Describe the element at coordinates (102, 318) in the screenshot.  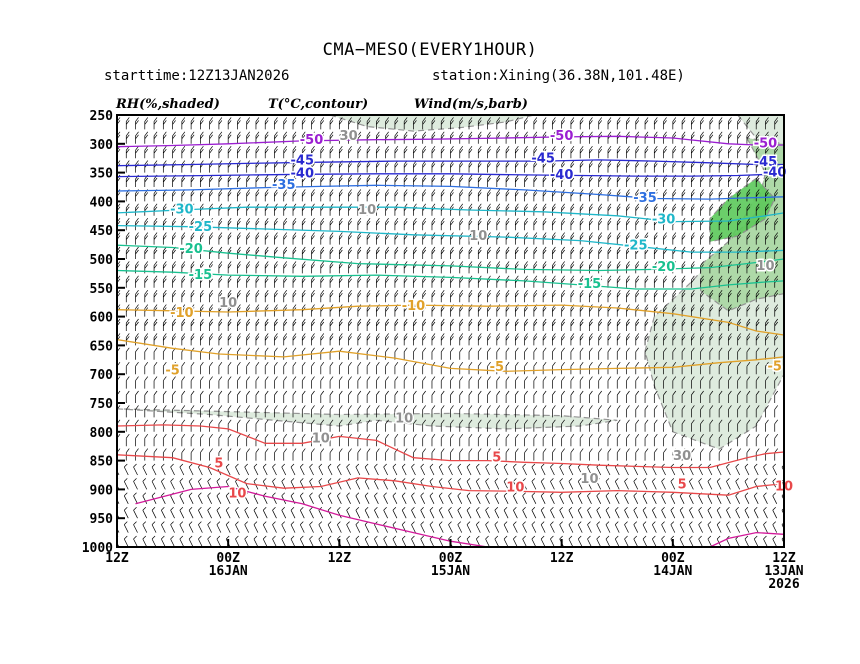
I see `y-tick-label: 600` at that location.